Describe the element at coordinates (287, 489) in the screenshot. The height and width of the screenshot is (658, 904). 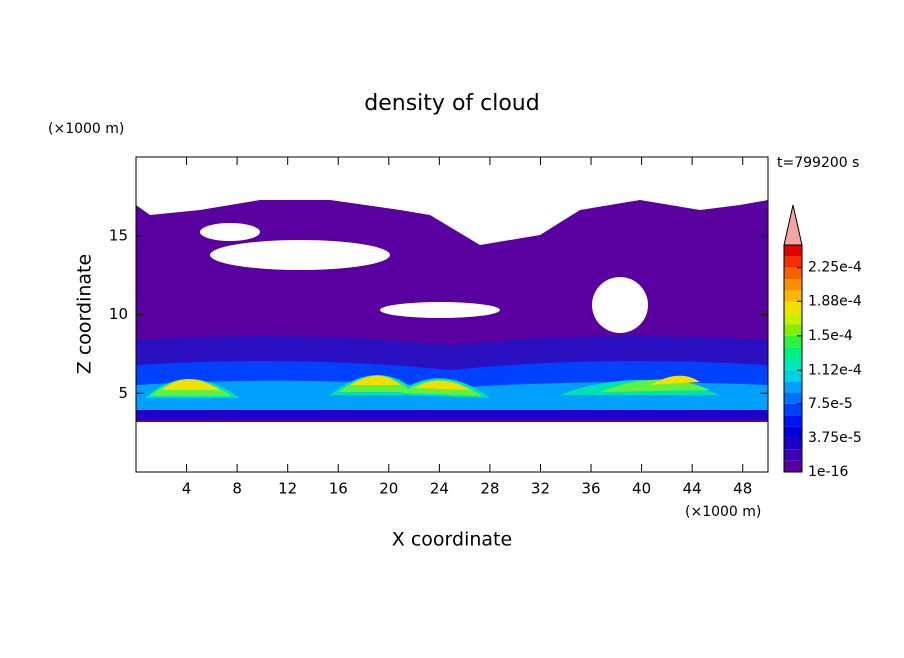
I see `x-tick-label: 12` at that location.